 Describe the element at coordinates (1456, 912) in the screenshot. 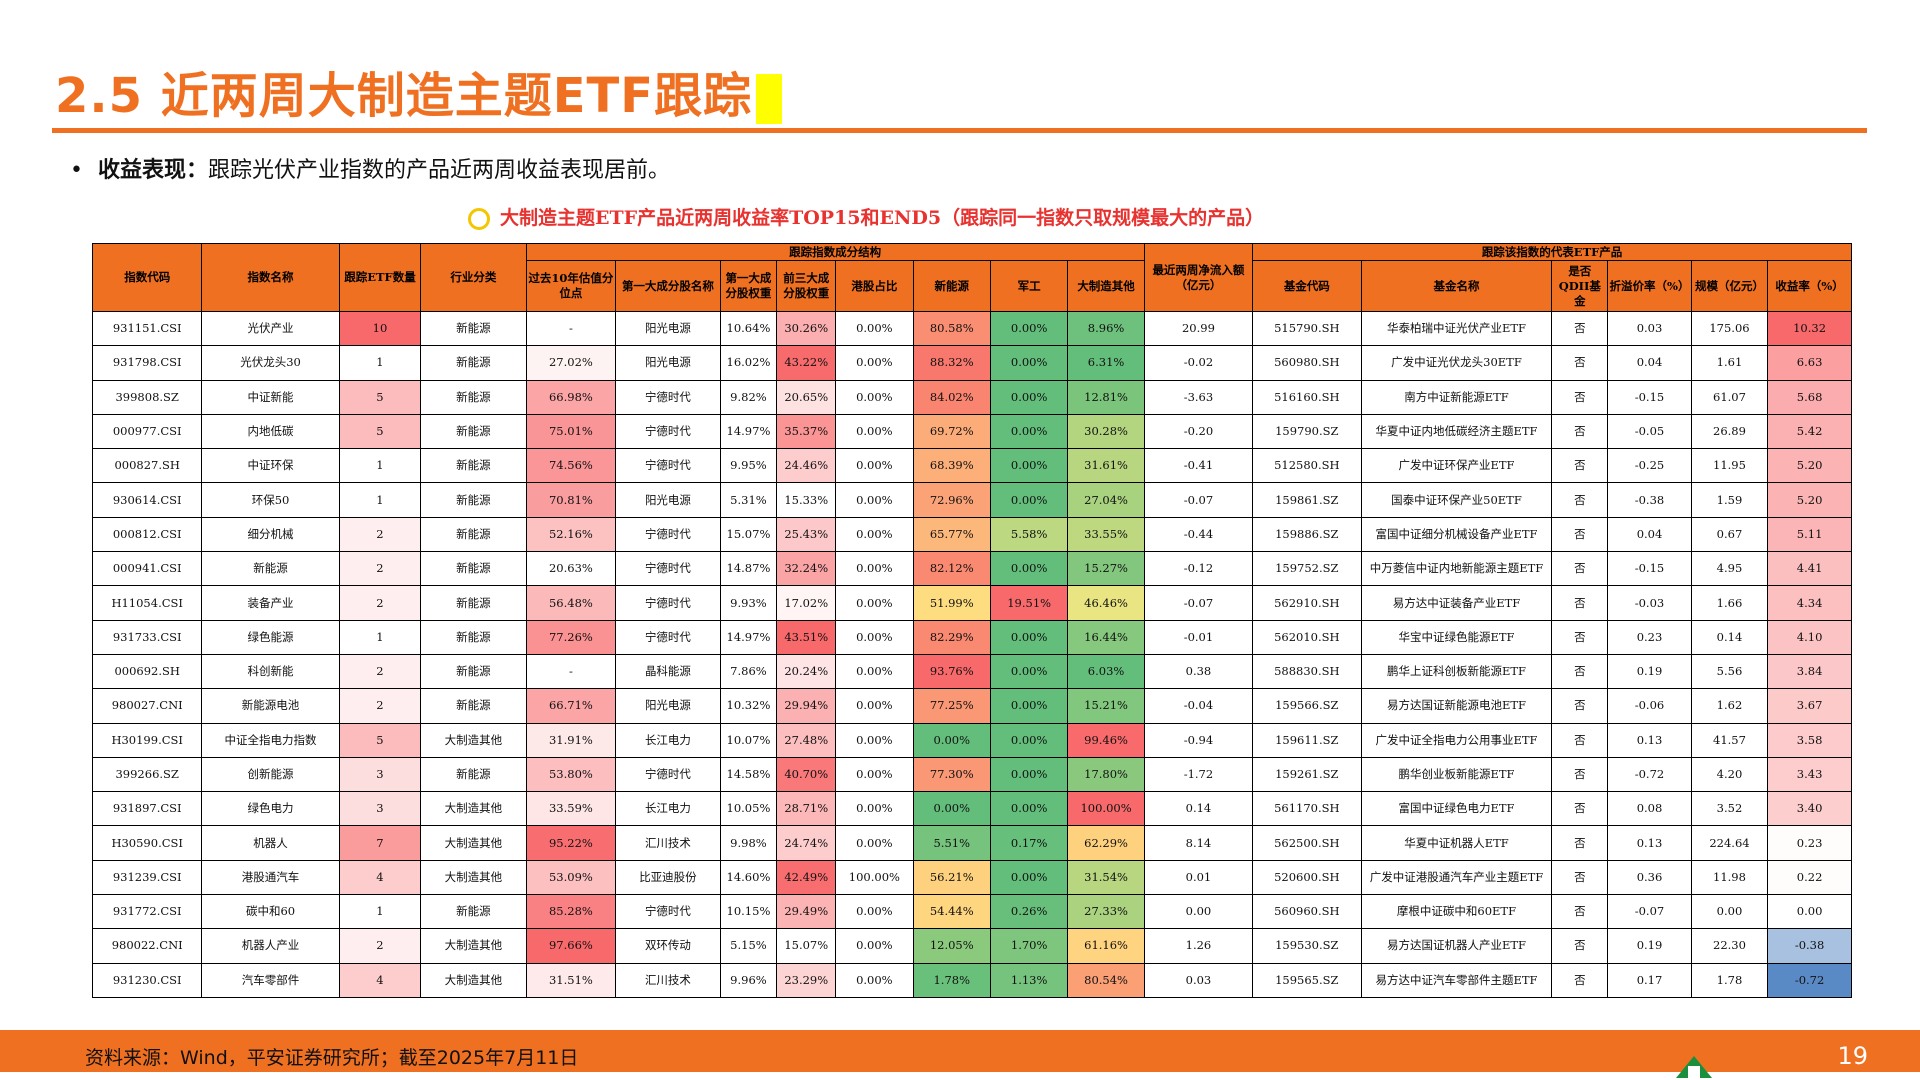

I see `table-cell: 摩根中证碳中和60ETF` at that location.